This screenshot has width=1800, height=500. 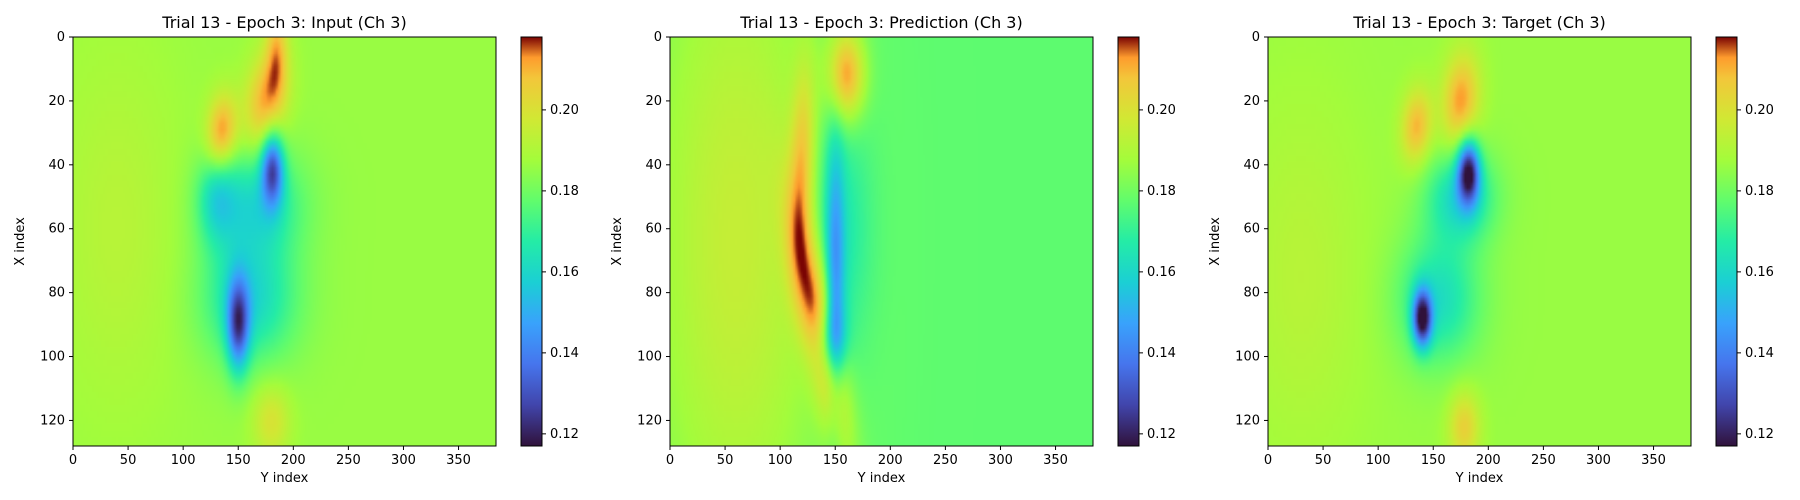 What do you see at coordinates (1478, 22) in the screenshot?
I see `chart-title: Trial 13 - Epoch 3: Target (Ch 3)` at bounding box center [1478, 22].